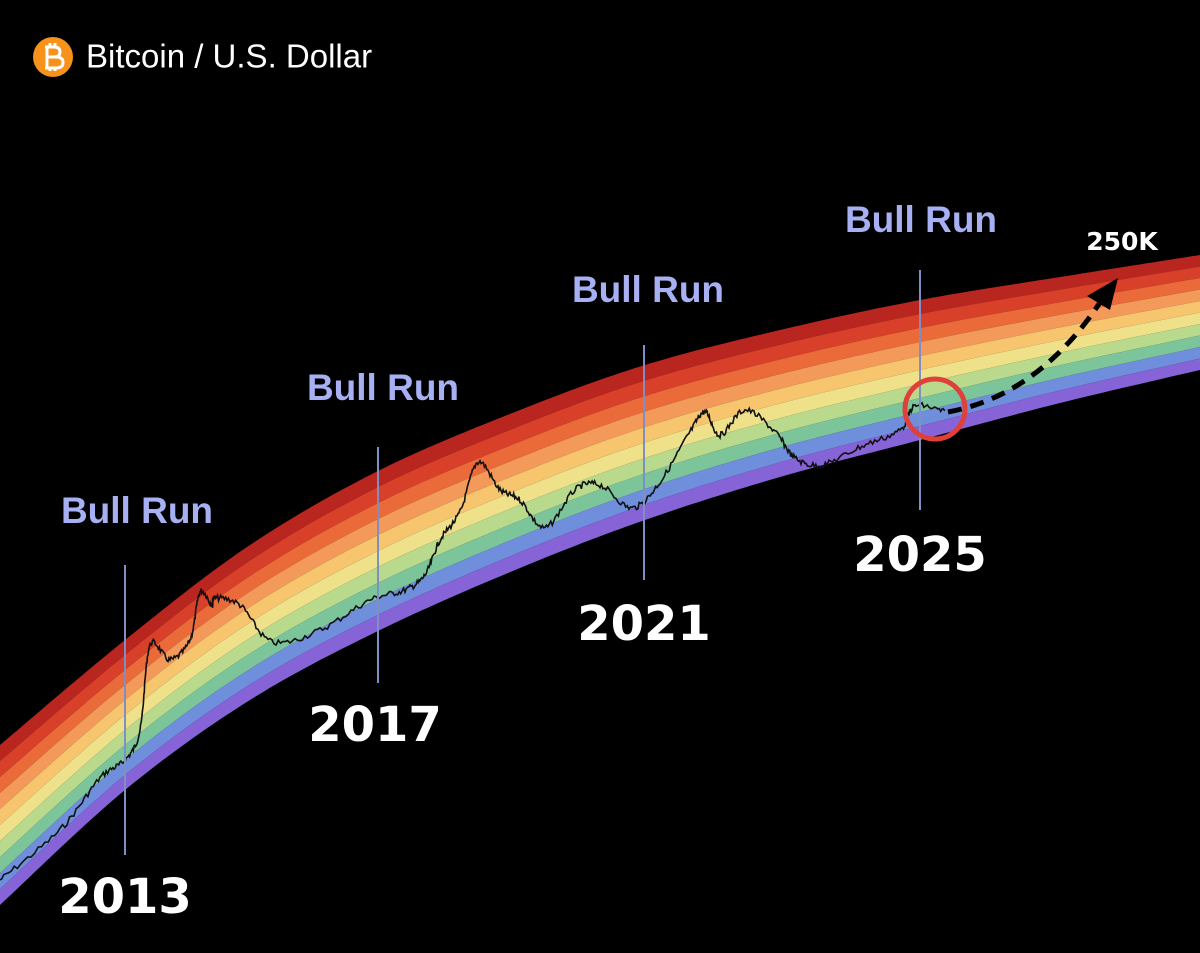  I want to click on icon-glyph, so click(55, 57).